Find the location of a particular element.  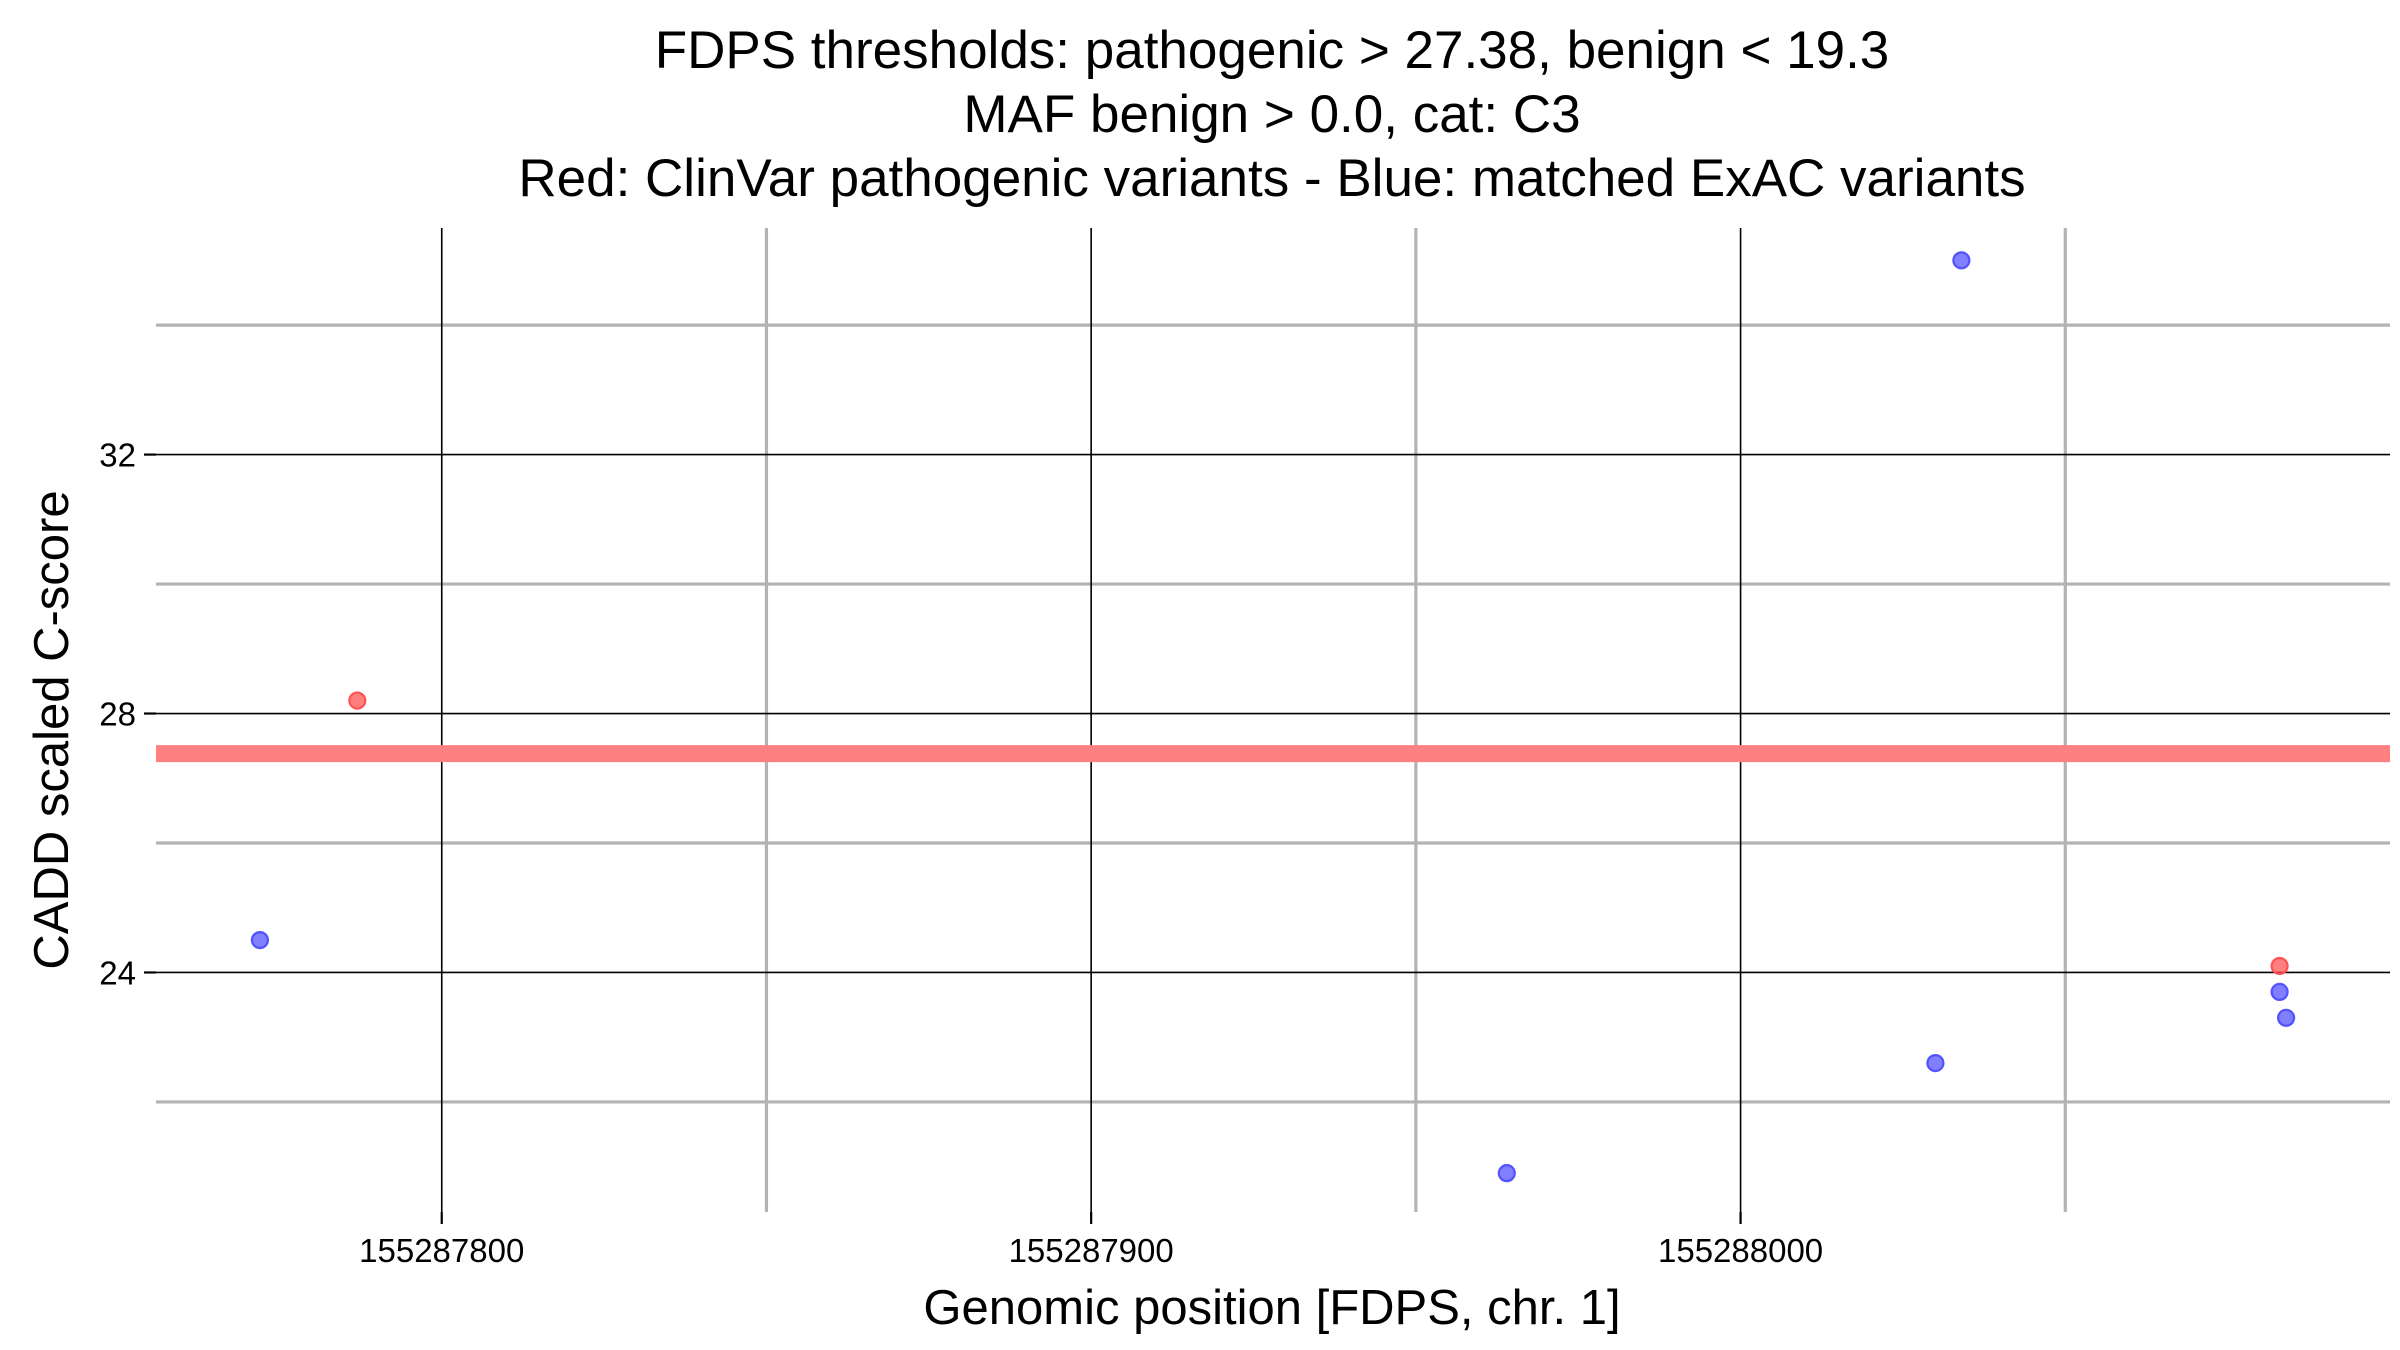

y-tick-label-1: 28 is located at coordinates (117, 714).